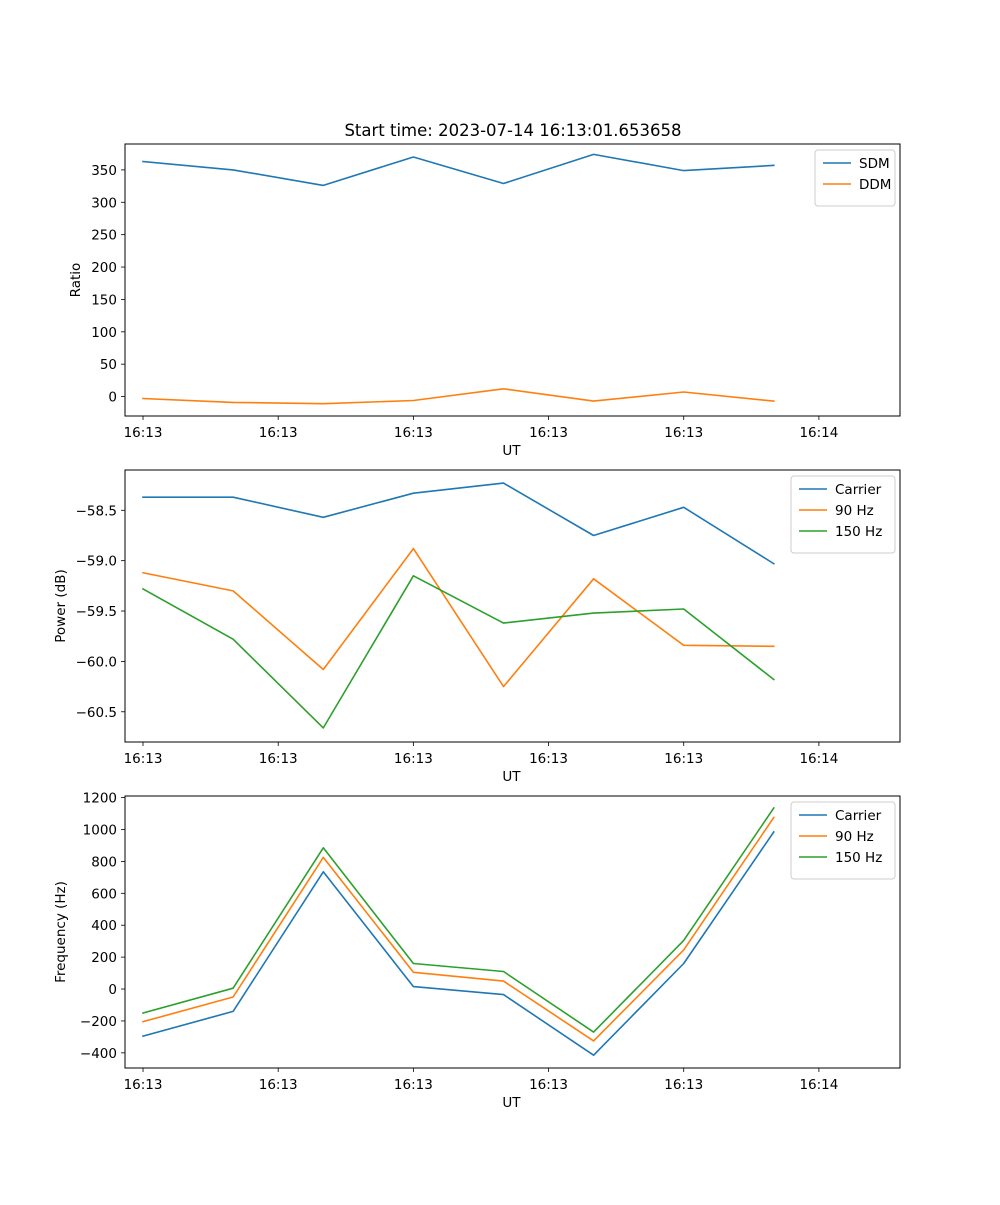  Describe the element at coordinates (96, 713) in the screenshot. I see `y-tick-label: −60.5` at that location.